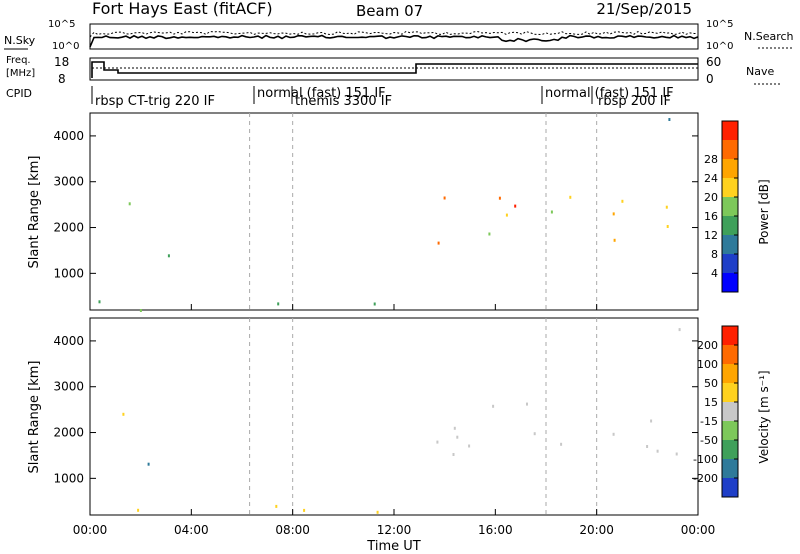 The image size is (800, 554). Describe the element at coordinates (713, 62) in the screenshot. I see `nave-tick-top: 60` at that location.